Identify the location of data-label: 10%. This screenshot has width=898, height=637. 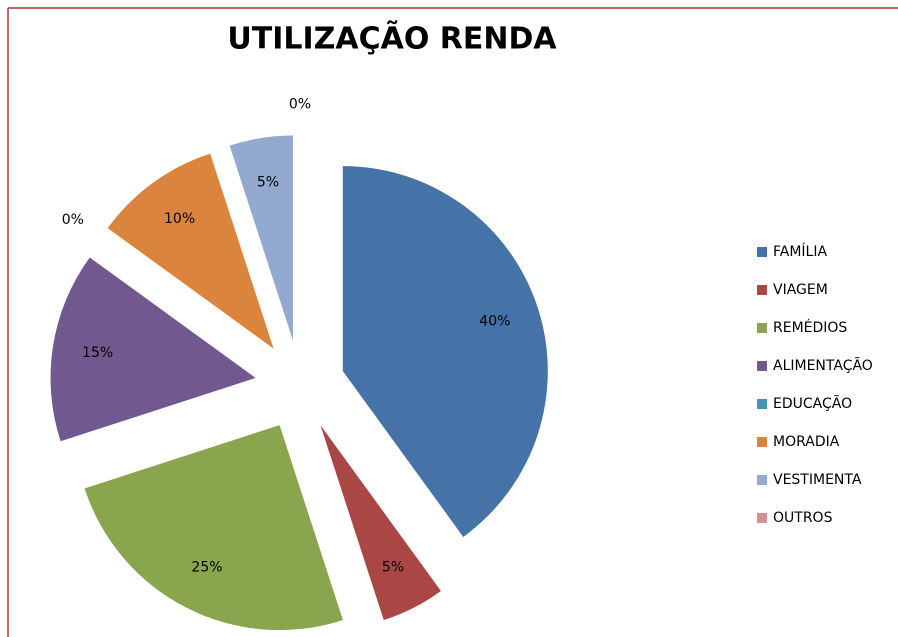
(179, 219).